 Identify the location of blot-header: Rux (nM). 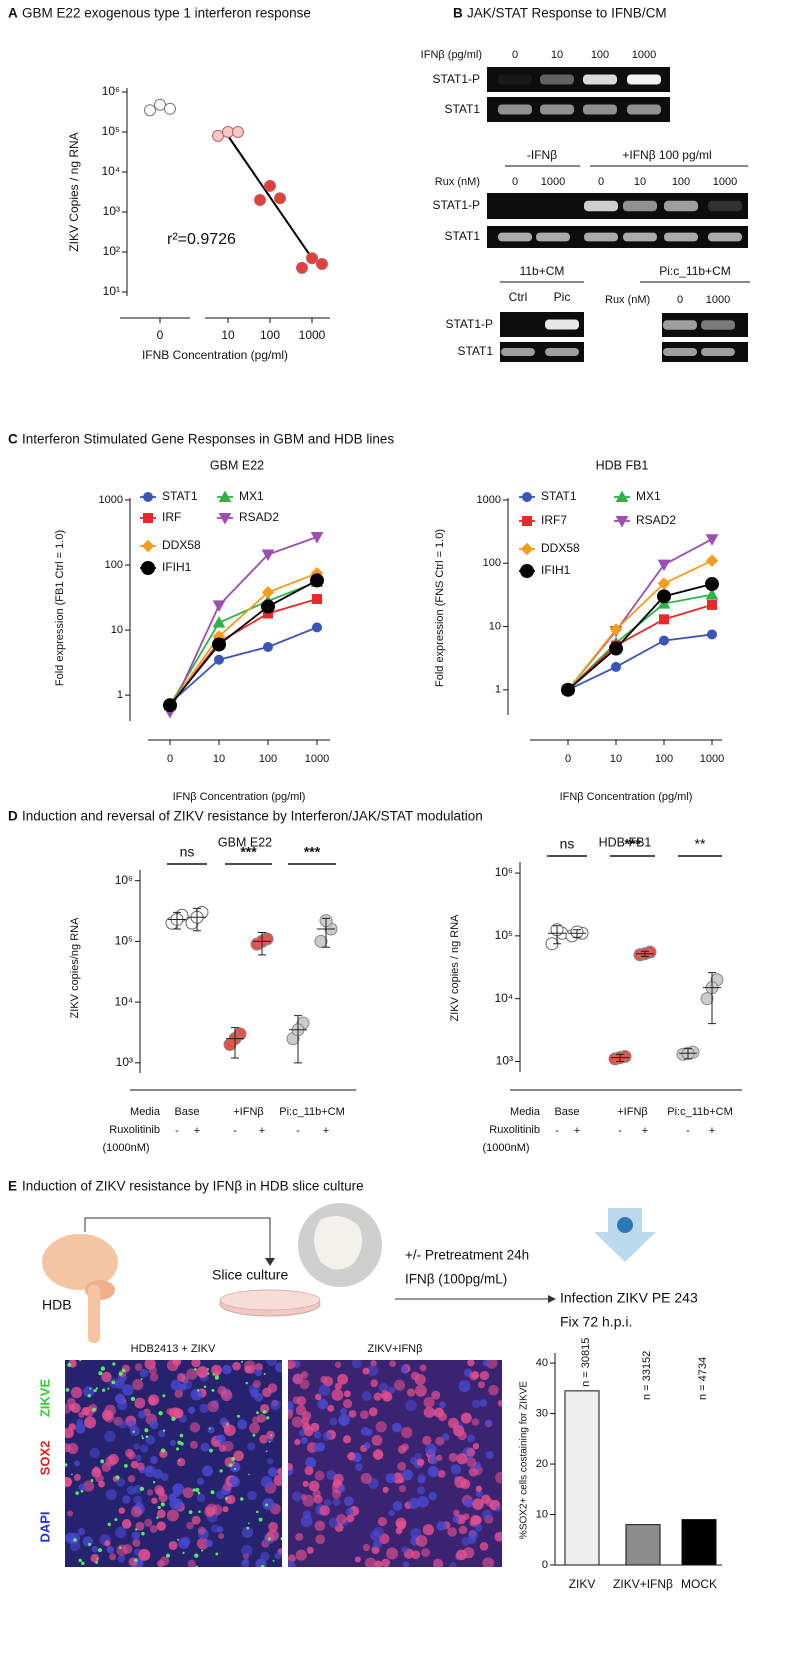
(627, 300).